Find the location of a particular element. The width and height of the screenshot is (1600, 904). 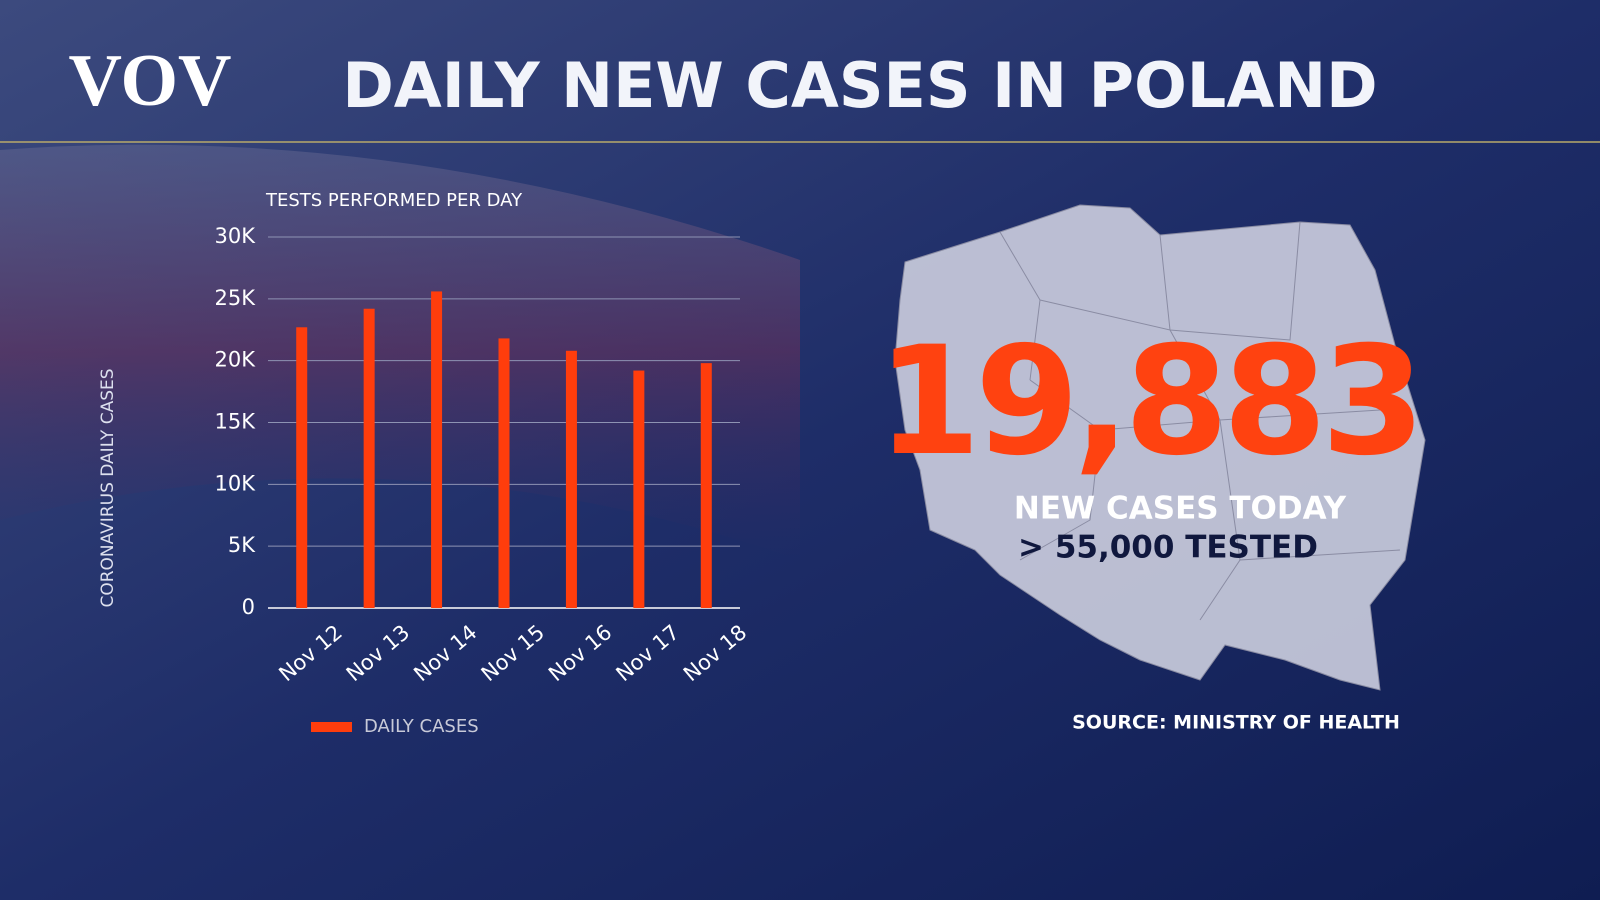

headline-caption: NEW CASES TODAY is located at coordinates (1180, 509).